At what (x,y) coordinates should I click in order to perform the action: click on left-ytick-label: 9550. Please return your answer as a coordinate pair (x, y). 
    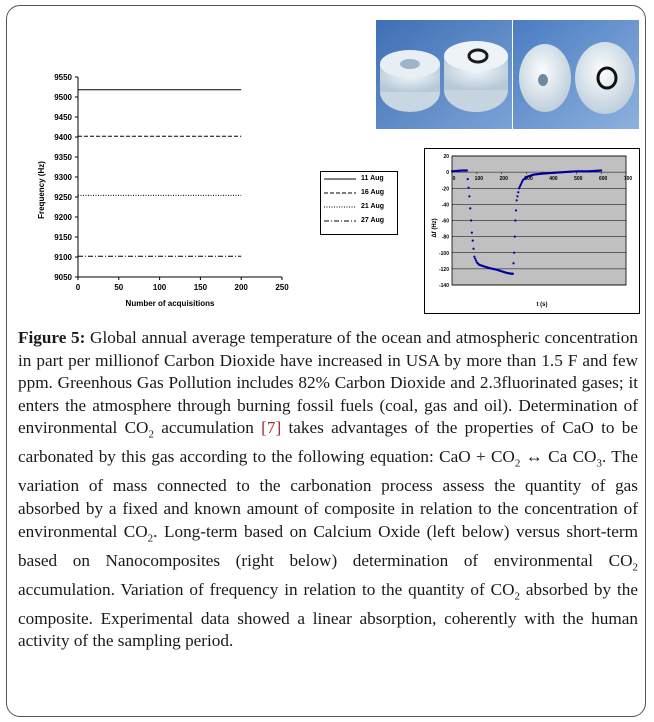
    Looking at the image, I should click on (63, 77).